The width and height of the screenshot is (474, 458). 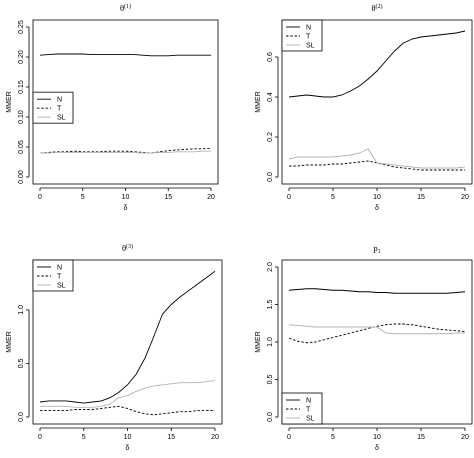 What do you see at coordinates (21, 177) in the screenshot?
I see `y-tick-label: 0.00` at bounding box center [21, 177].